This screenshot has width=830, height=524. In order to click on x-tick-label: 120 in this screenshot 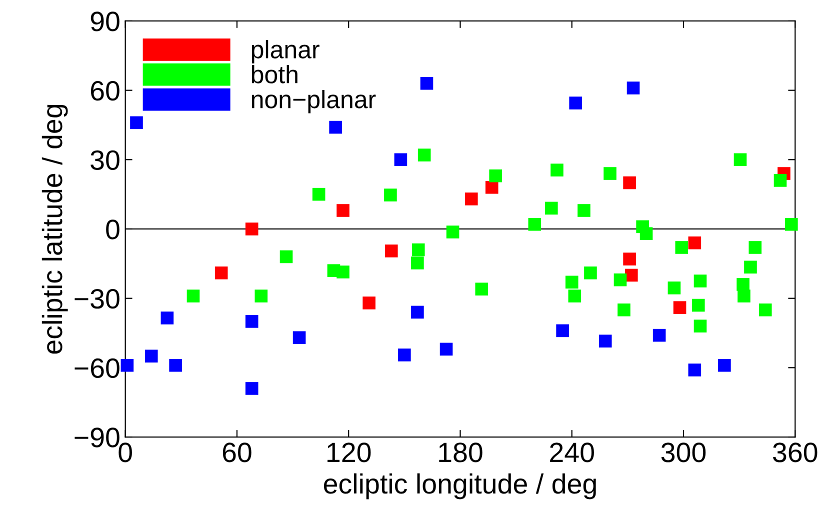, I will do `click(349, 452)`.